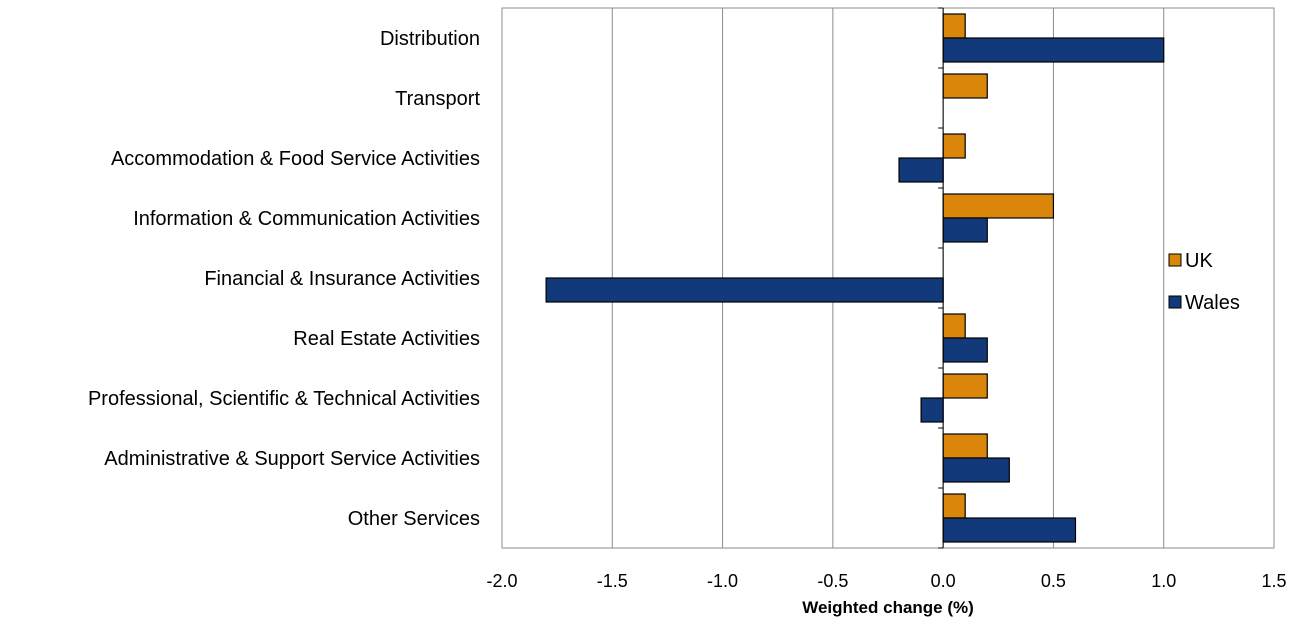  I want to click on legend-label-uk: UK, so click(1199, 261).